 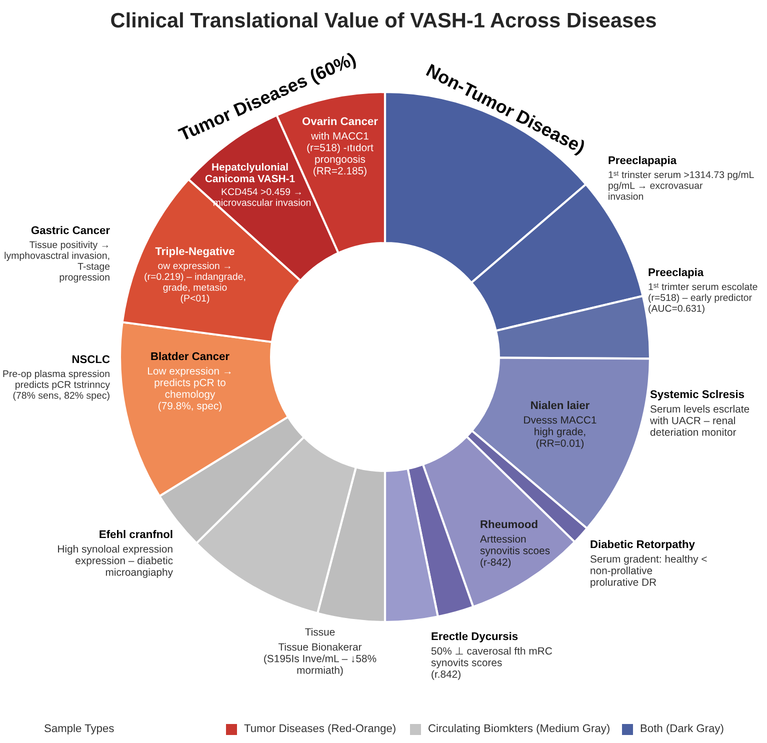 What do you see at coordinates (475, 637) in the screenshot?
I see `text: Erectle Dycursis` at bounding box center [475, 637].